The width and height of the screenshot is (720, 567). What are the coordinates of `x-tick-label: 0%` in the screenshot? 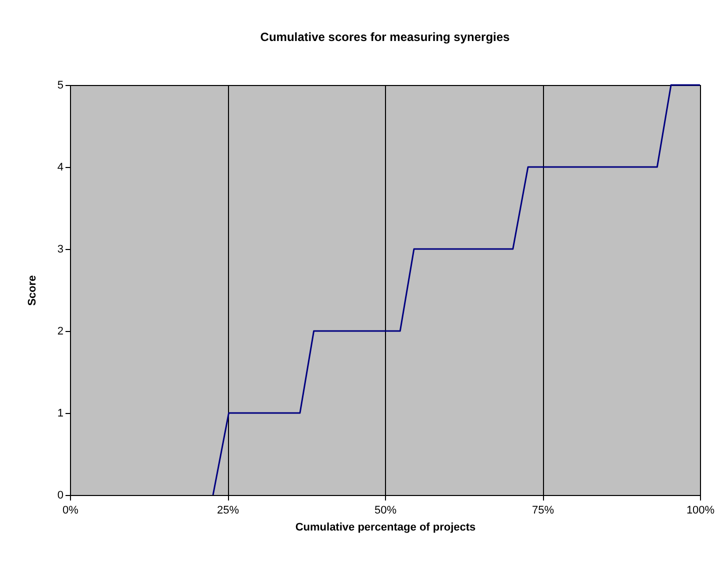 It's located at (70, 510).